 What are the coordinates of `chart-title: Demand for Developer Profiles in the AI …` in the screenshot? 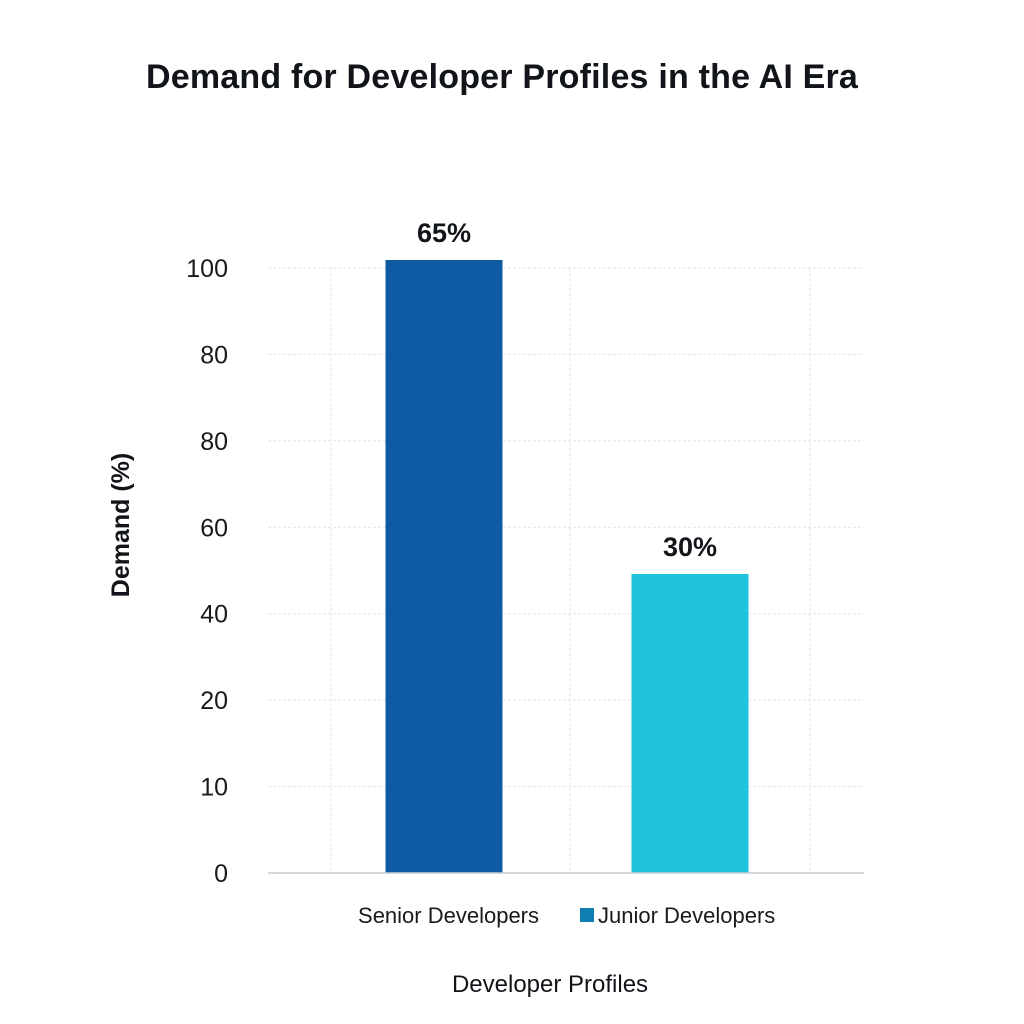 It's located at (502, 77).